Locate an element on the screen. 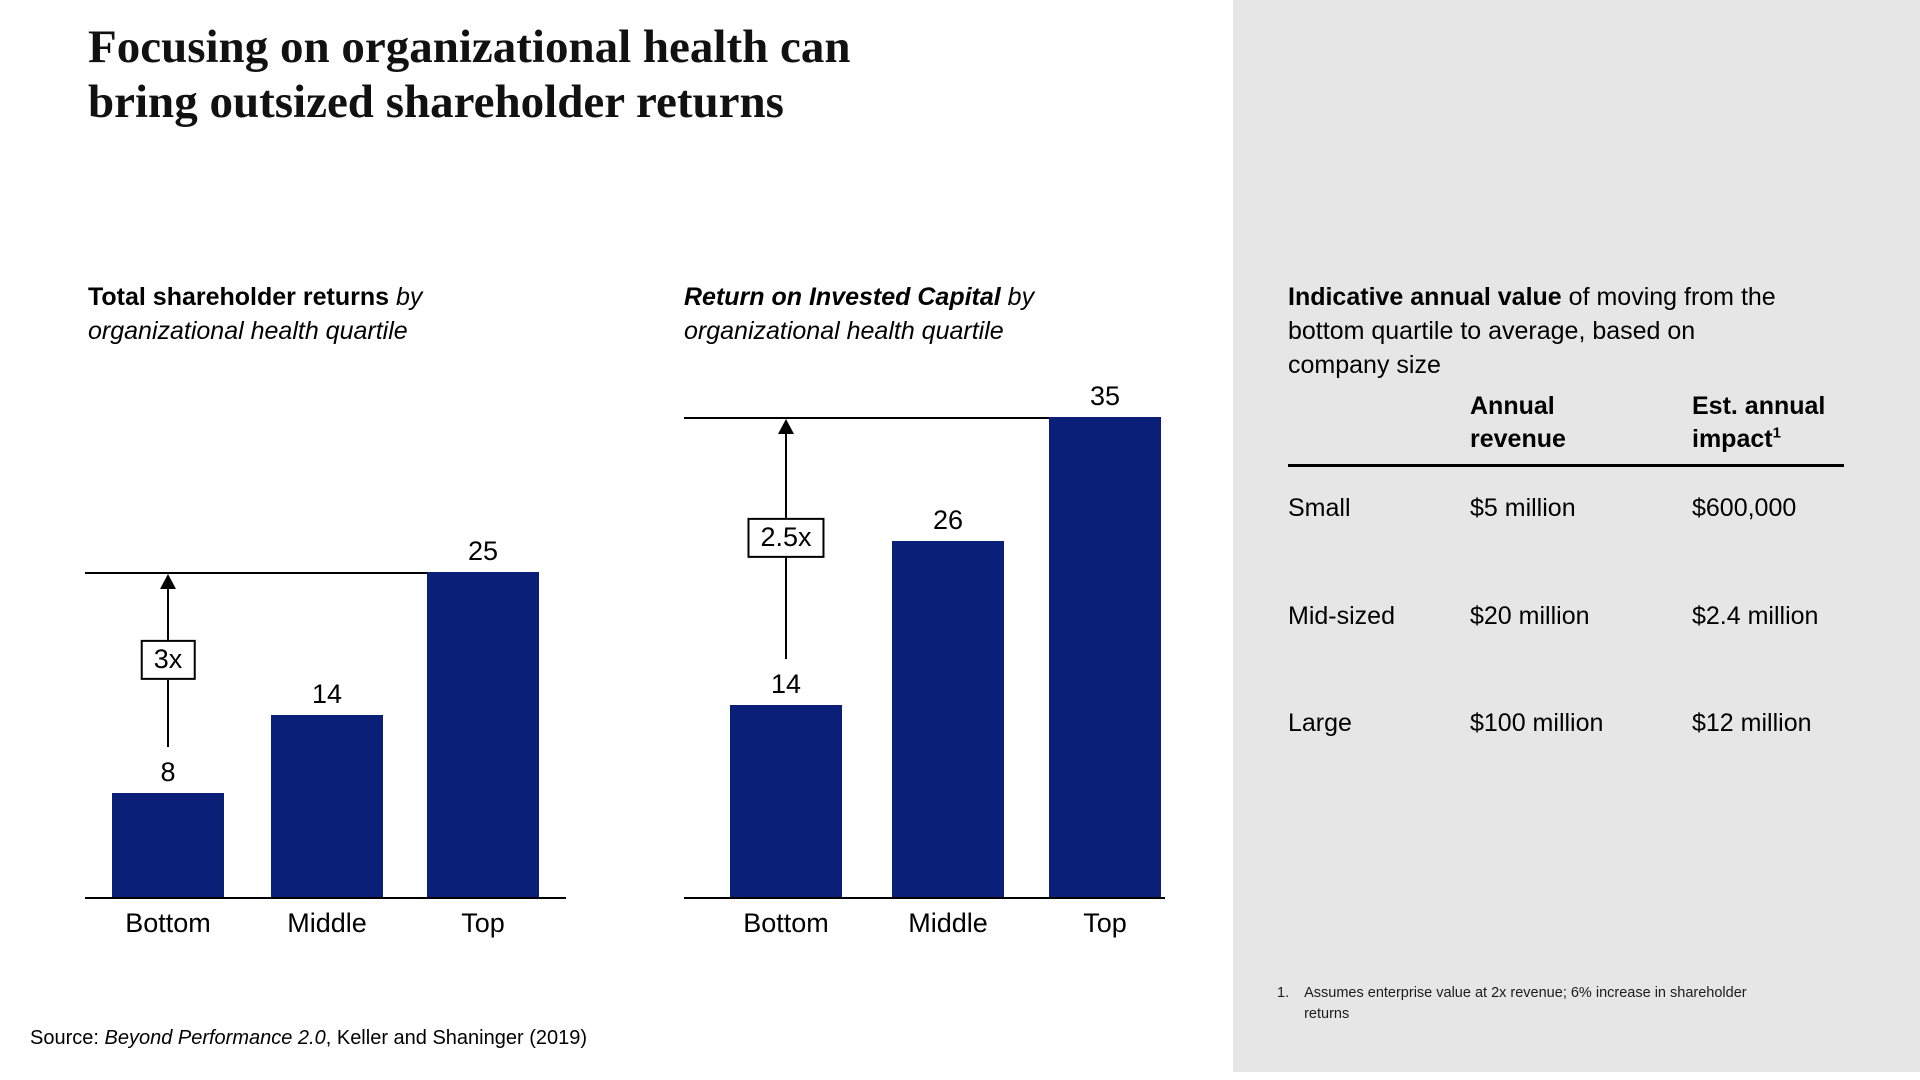  chart1-header-bold: Total shareholder returns is located at coordinates (238, 297).